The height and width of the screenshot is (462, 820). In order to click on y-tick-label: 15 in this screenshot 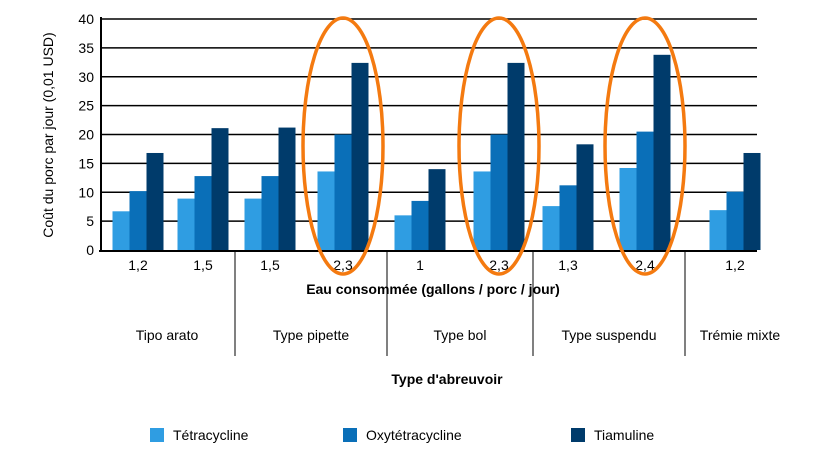, I will do `click(86, 163)`.